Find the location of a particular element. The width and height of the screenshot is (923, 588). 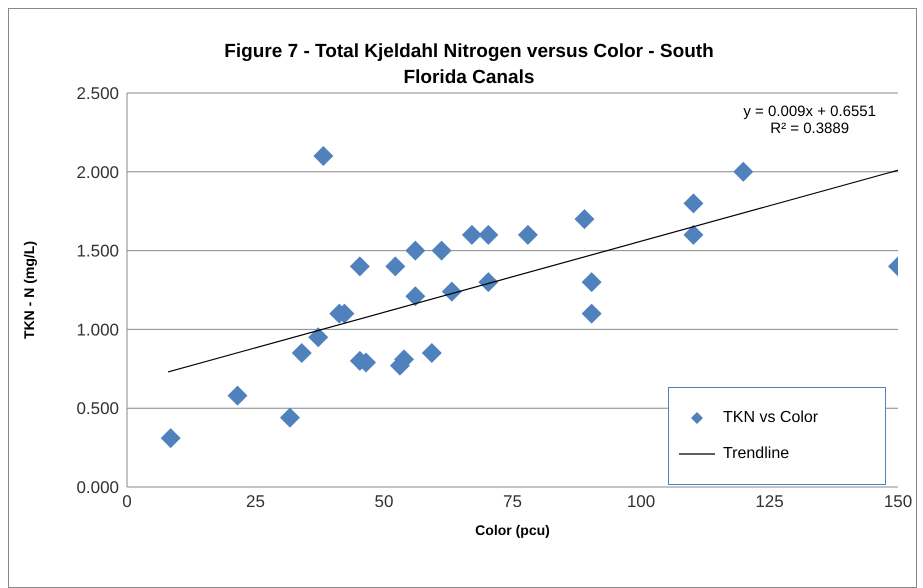

x-tick-label: 150 is located at coordinates (898, 502).